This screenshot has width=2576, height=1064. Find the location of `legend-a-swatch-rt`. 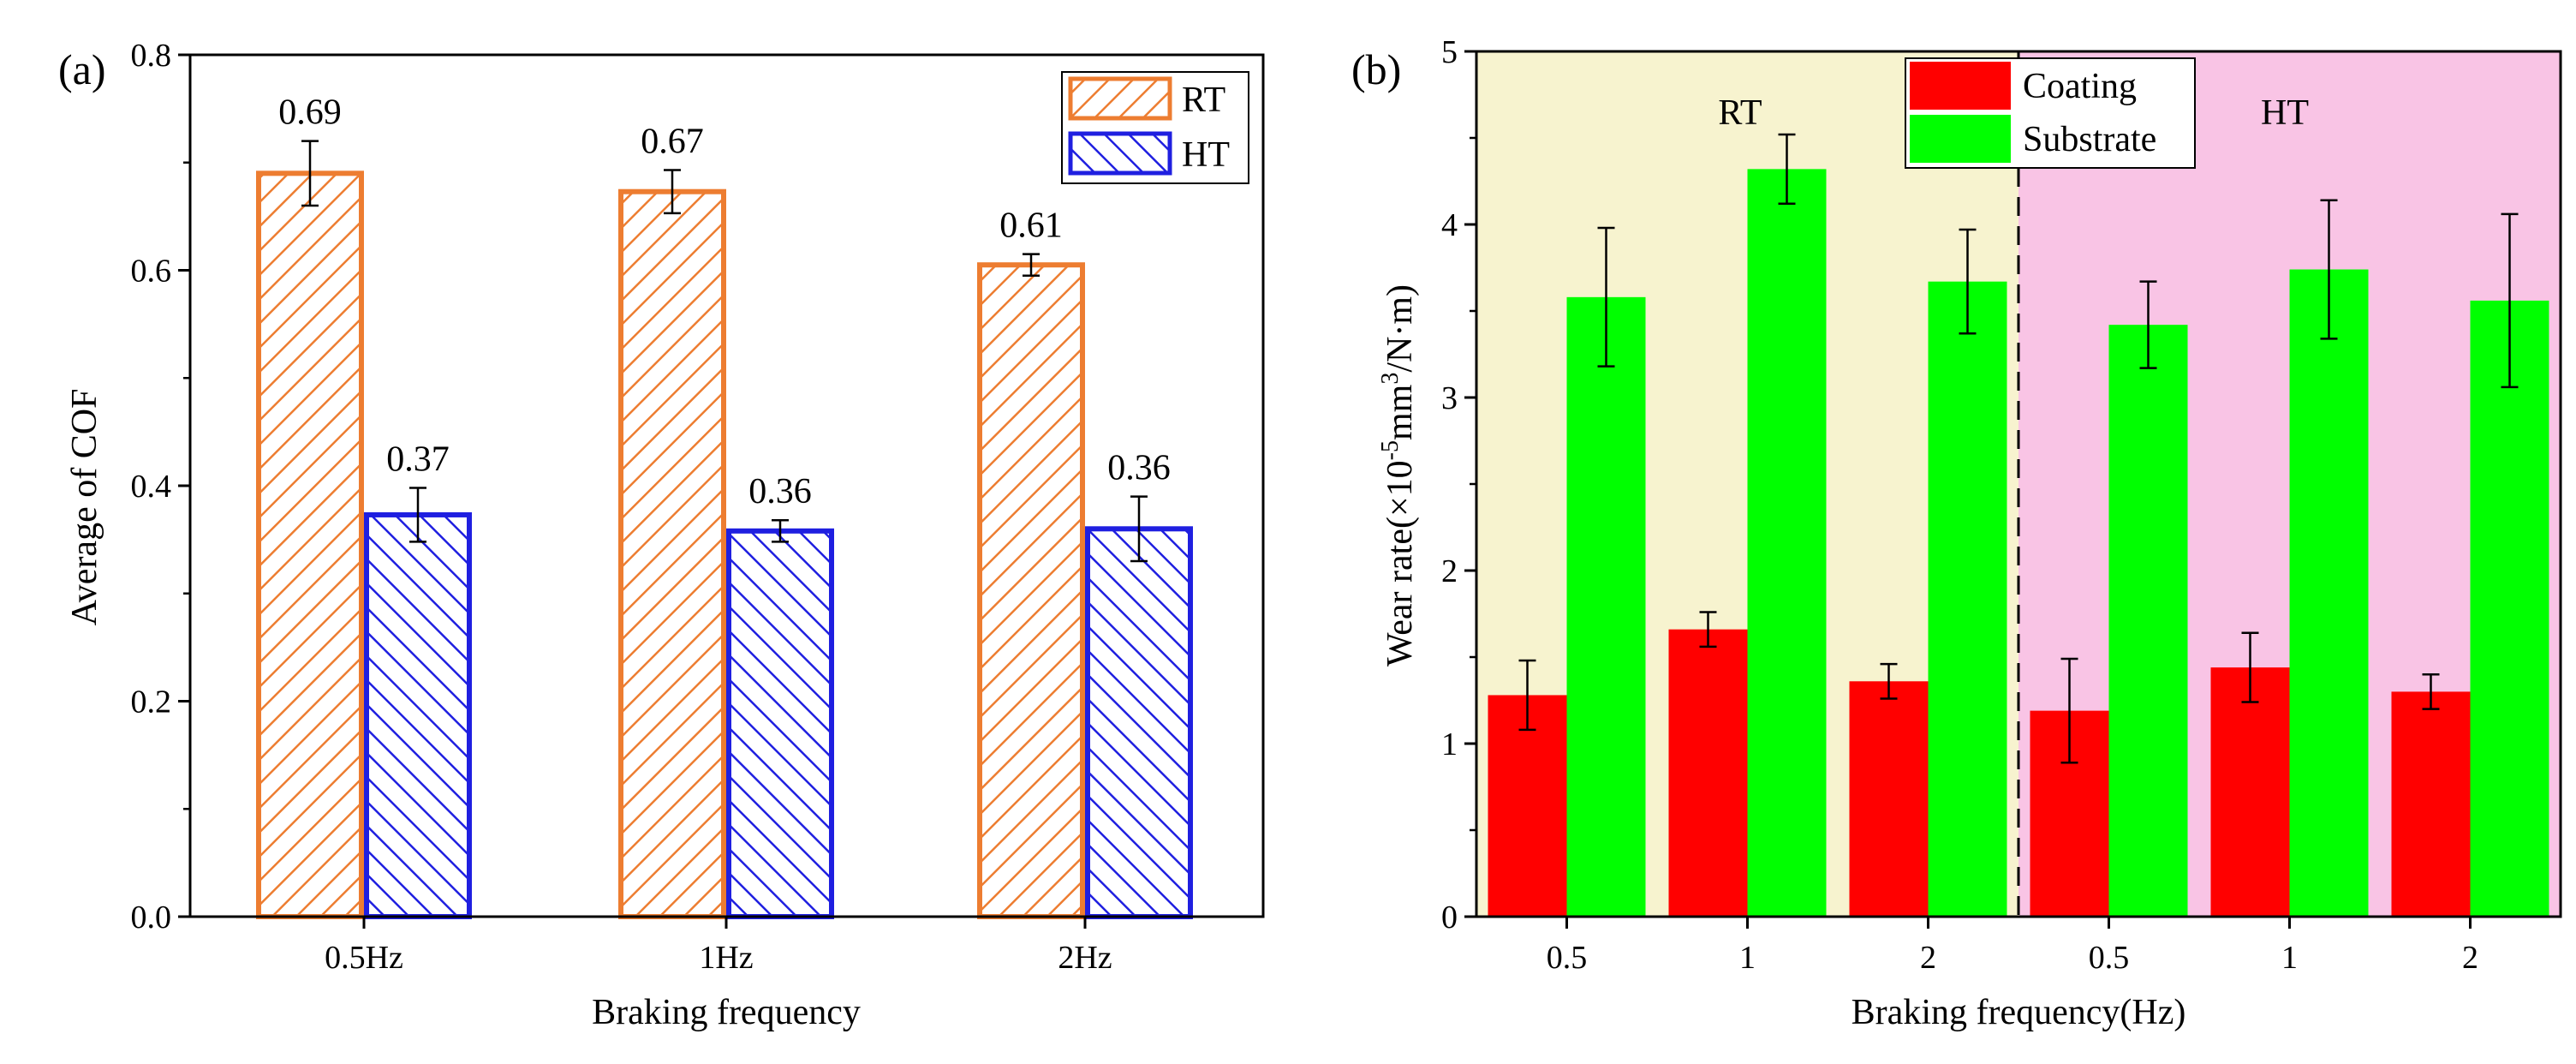

legend-a-swatch-rt is located at coordinates (1120, 98).